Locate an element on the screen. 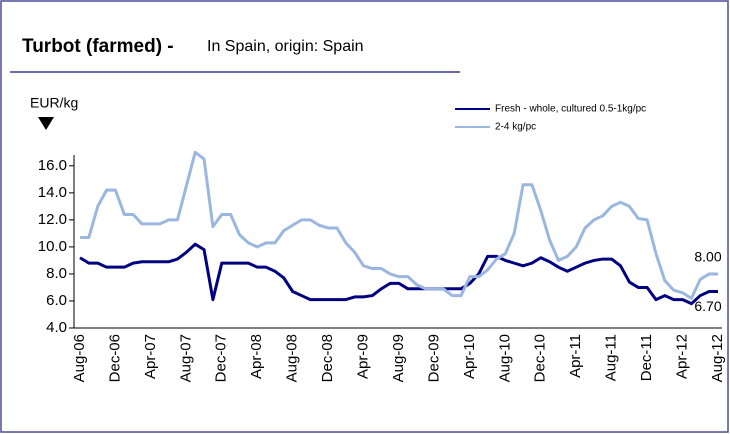 Image resolution: width=730 pixels, height=434 pixels. legend-label: Fresh - whole, cultured 0.5-1kg/pc is located at coordinates (570, 109).